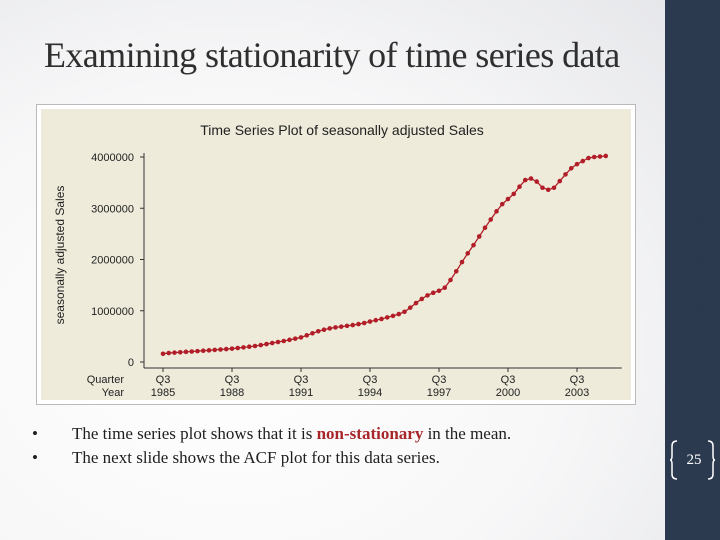 This screenshot has width=720, height=540. What do you see at coordinates (696, 268) in the screenshot?
I see `author-label: Dr. Mohammed Alahmed` at bounding box center [696, 268].